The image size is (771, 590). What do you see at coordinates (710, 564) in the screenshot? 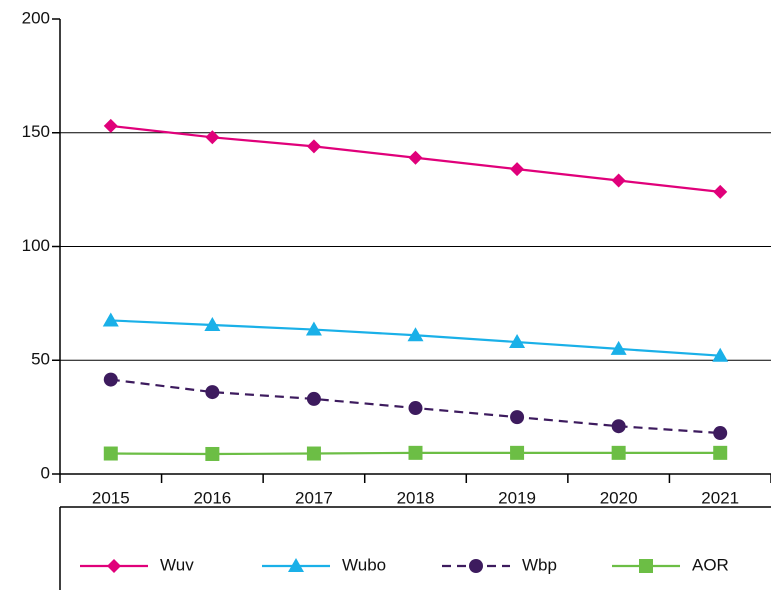
I see `legend-label: AOR` at bounding box center [710, 564].